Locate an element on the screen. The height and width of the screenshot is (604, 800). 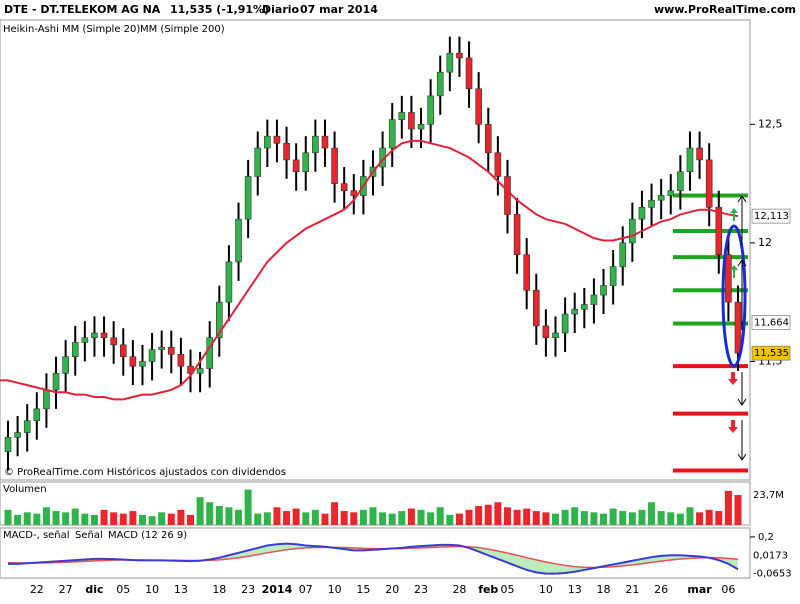
website: www.ProRealTime.com is located at coordinates (725, 9).